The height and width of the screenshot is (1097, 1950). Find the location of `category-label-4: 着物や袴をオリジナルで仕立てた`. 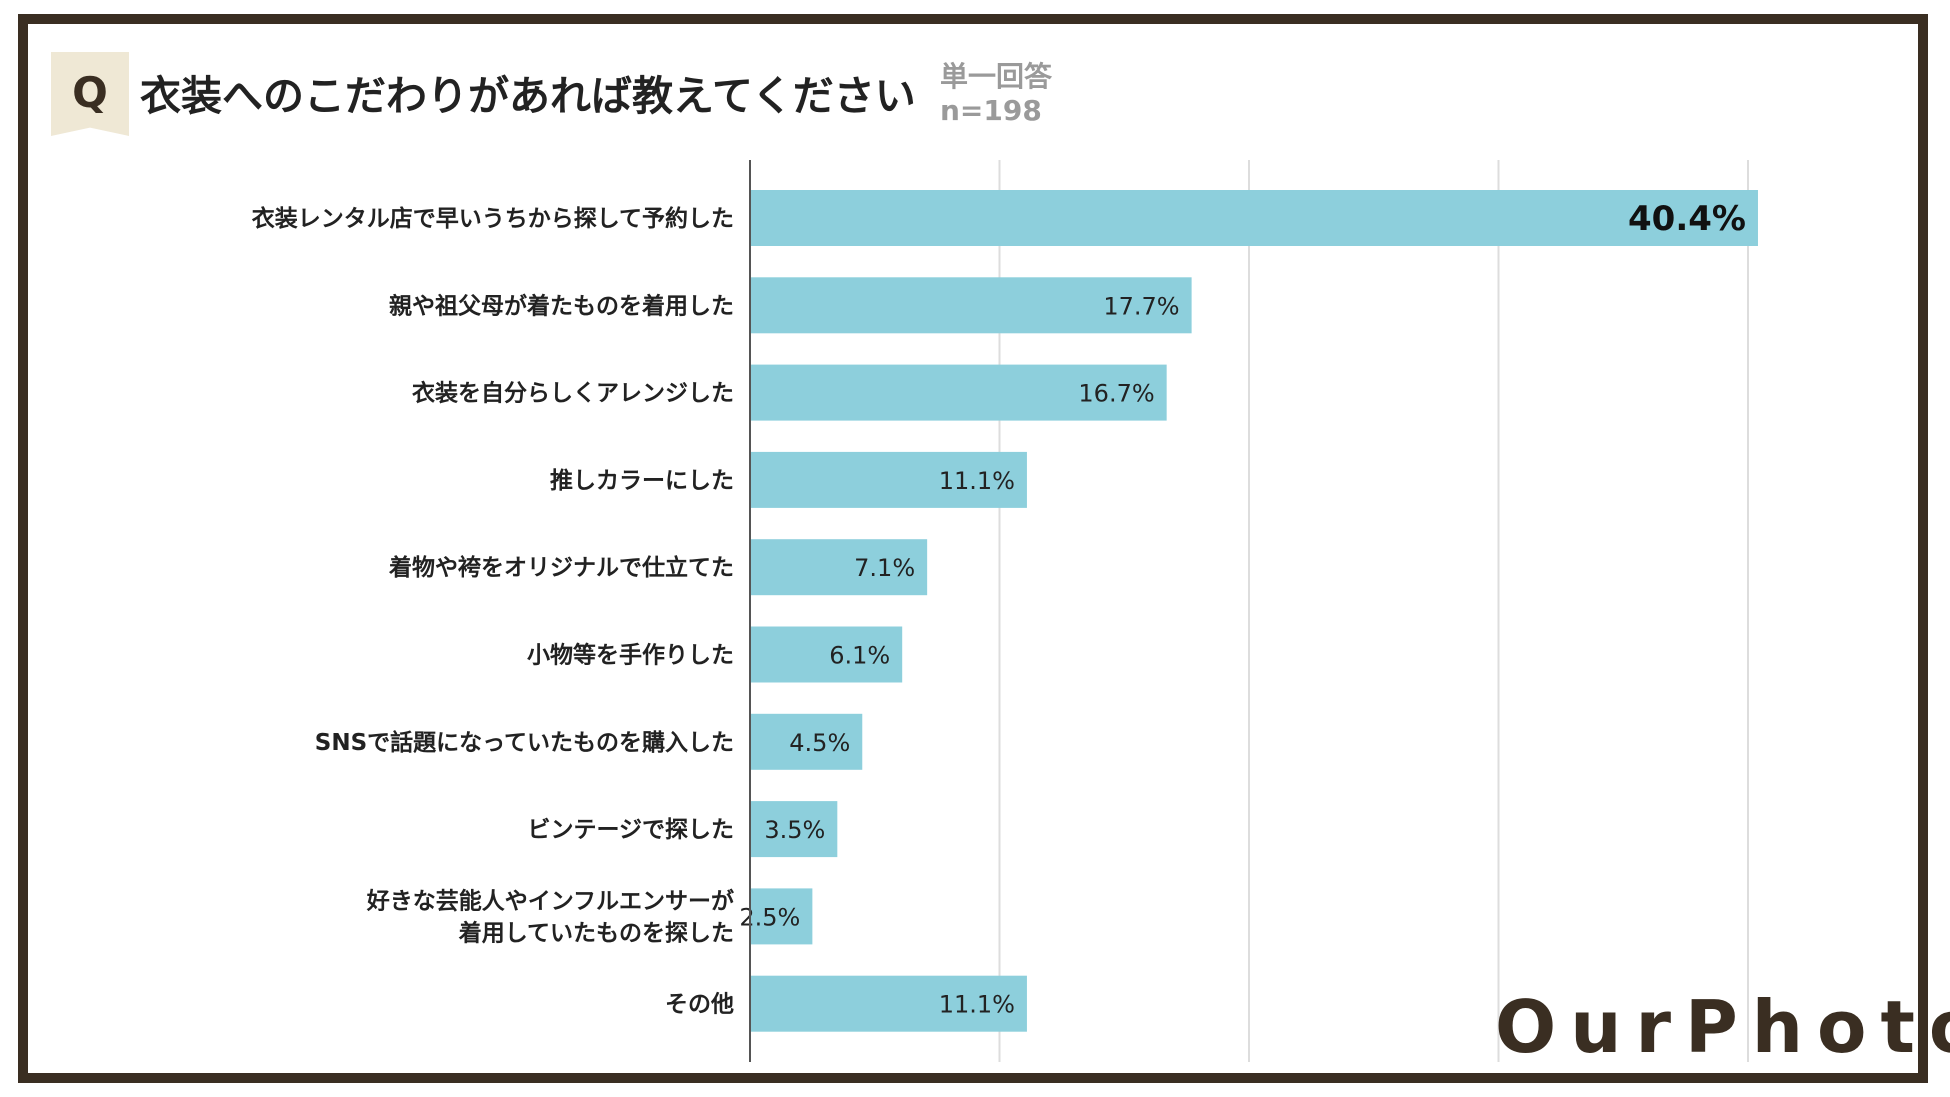

category-label-4: 着物や袴をオリジナルで仕立てた is located at coordinates (561, 567).